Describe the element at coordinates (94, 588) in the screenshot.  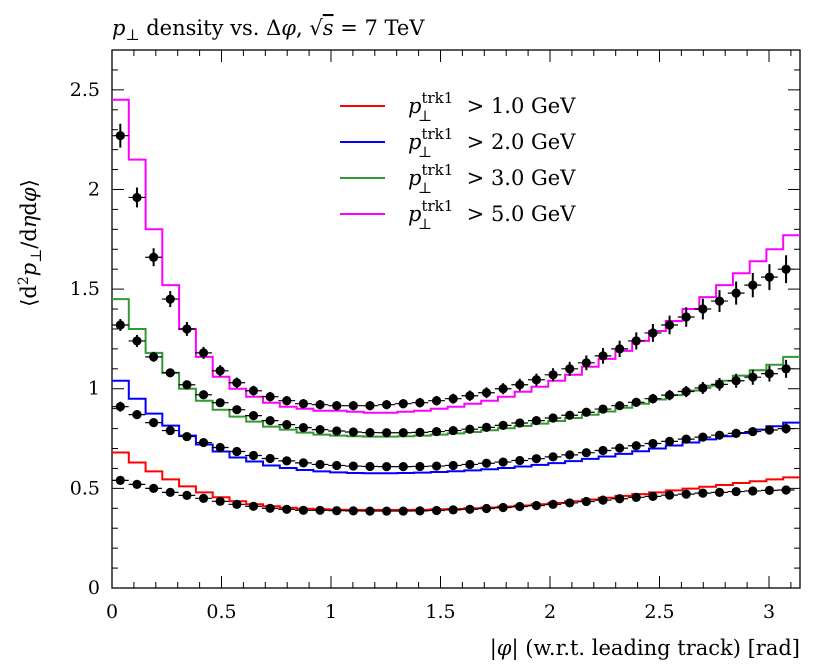
I see `y-tick-label: 0` at that location.